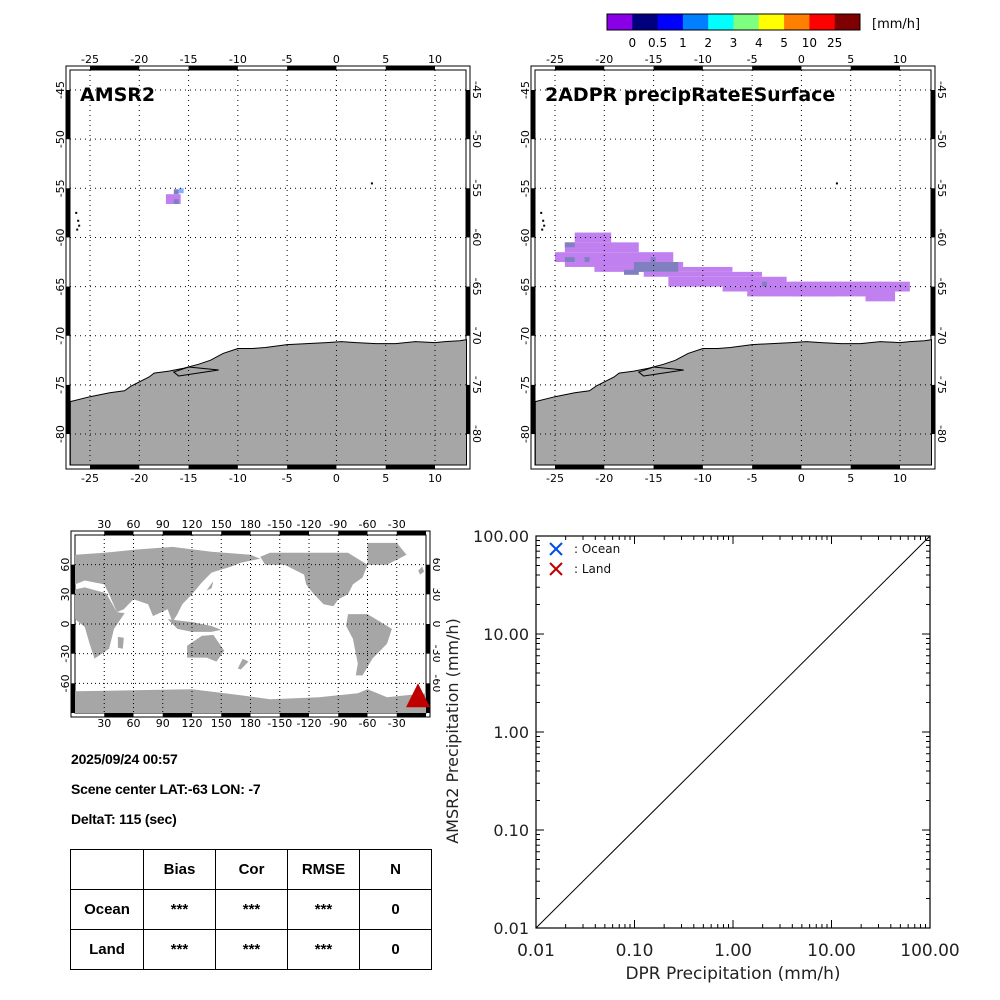 This screenshot has width=1000, height=1000. Describe the element at coordinates (134, 524) in the screenshot. I see `world-lon-tick-top: 60` at that location.